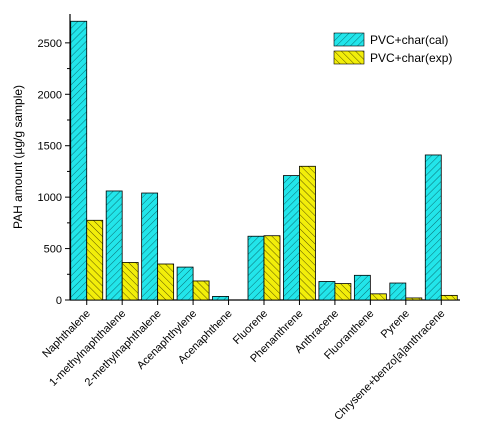  What do you see at coordinates (50, 147) in the screenshot?
I see `y-tick-label: 1500` at bounding box center [50, 147].